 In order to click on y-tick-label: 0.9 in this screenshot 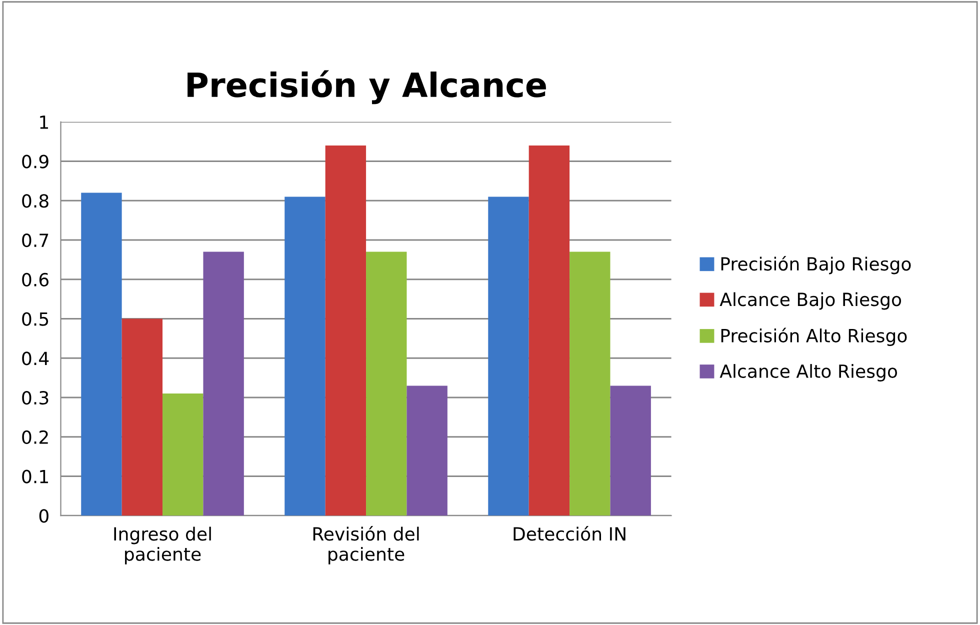, I will do `click(35, 161)`.